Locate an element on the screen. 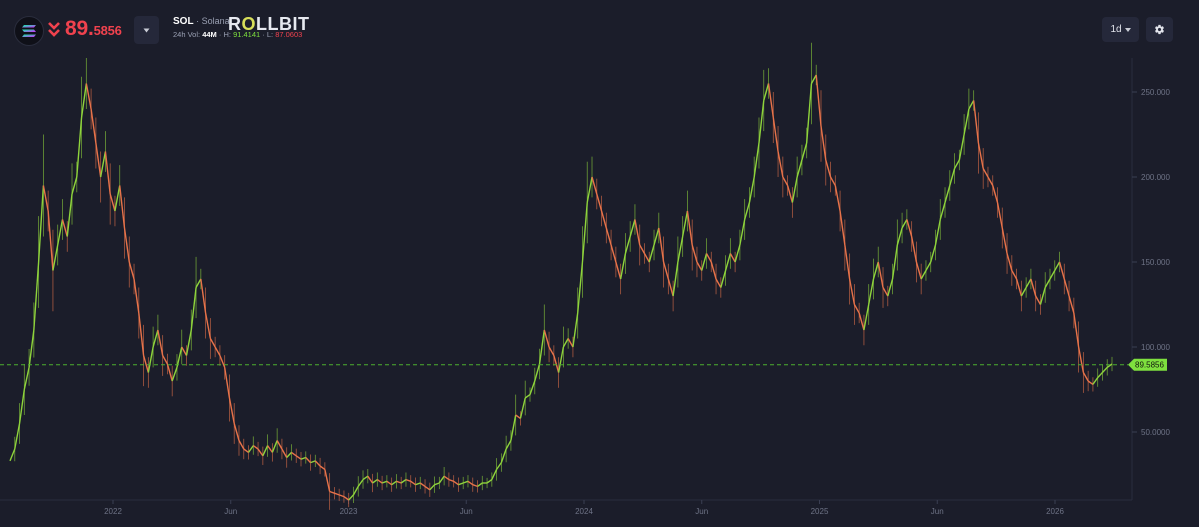  y-tick-label: 50.0000 is located at coordinates (1155, 432).